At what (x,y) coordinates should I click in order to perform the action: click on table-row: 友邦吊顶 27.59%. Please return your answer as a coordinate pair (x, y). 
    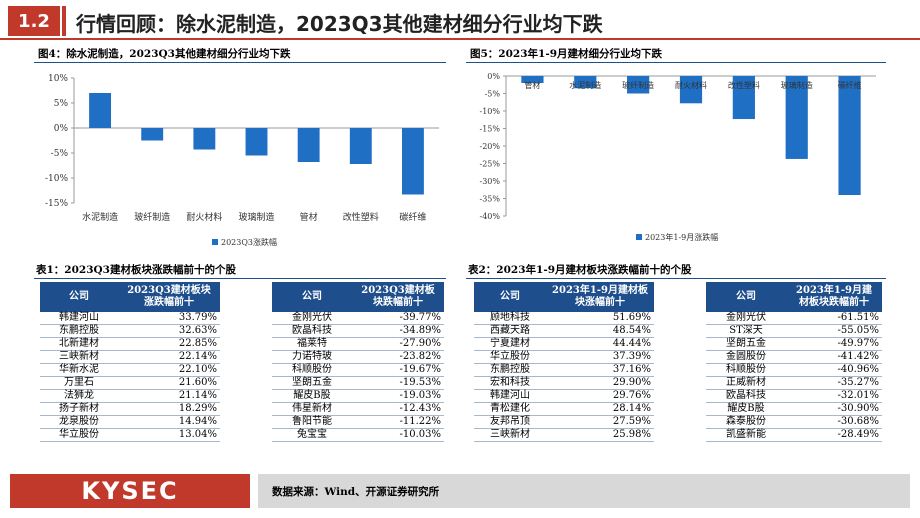
    Looking at the image, I should click on (564, 422).